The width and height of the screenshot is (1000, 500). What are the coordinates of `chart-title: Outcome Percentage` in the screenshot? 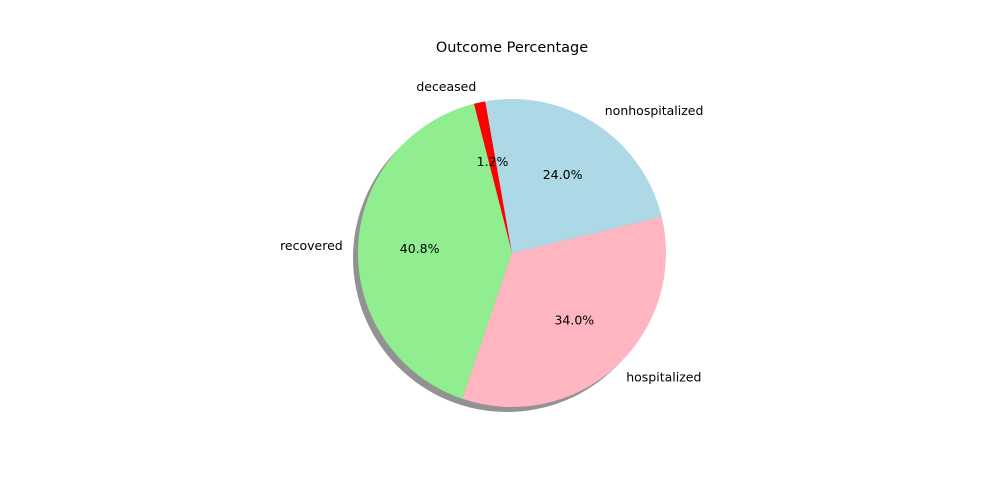 It's located at (512, 48).